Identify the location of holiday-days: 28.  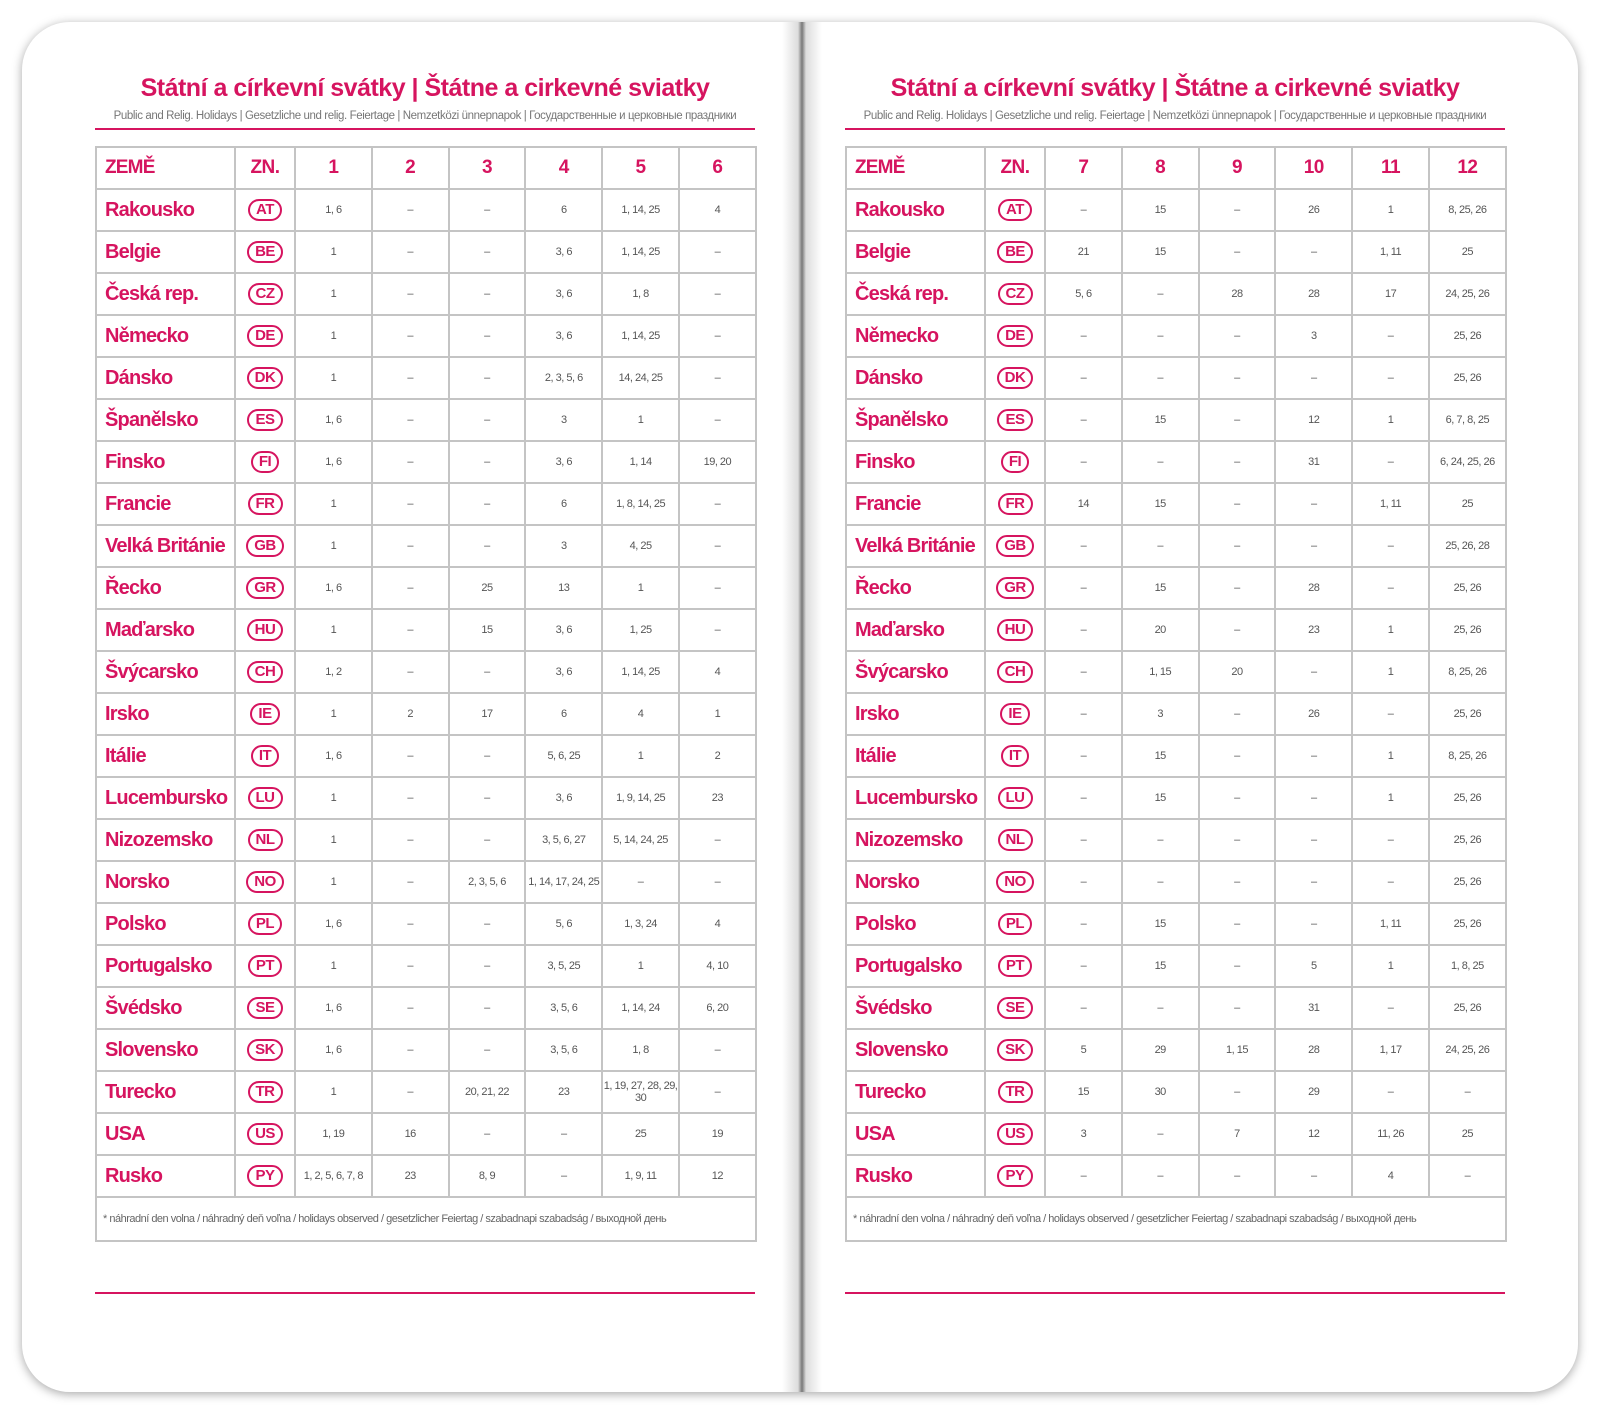
(1314, 1050).